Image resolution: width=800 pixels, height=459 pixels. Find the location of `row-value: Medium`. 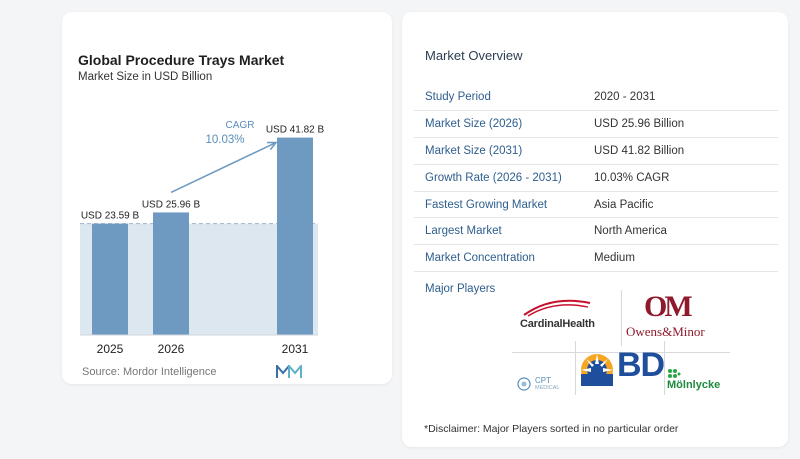

row-value: Medium is located at coordinates (680, 258).